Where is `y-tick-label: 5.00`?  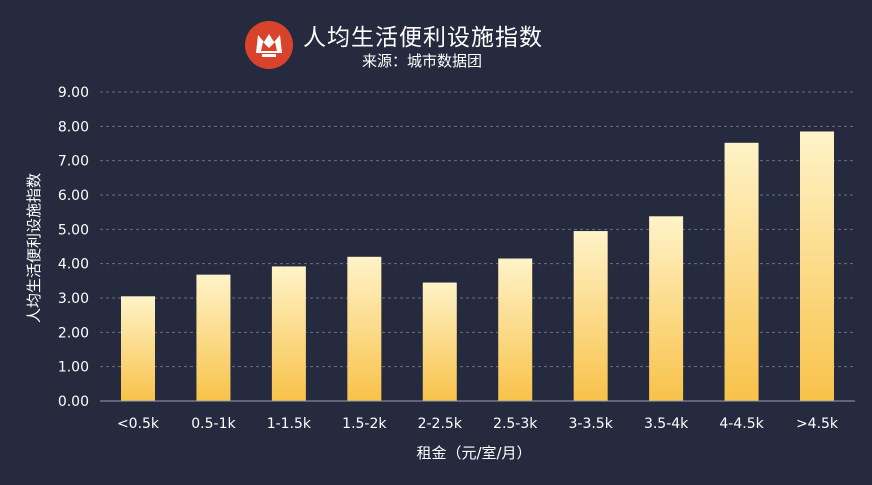
y-tick-label: 5.00 is located at coordinates (73, 230).